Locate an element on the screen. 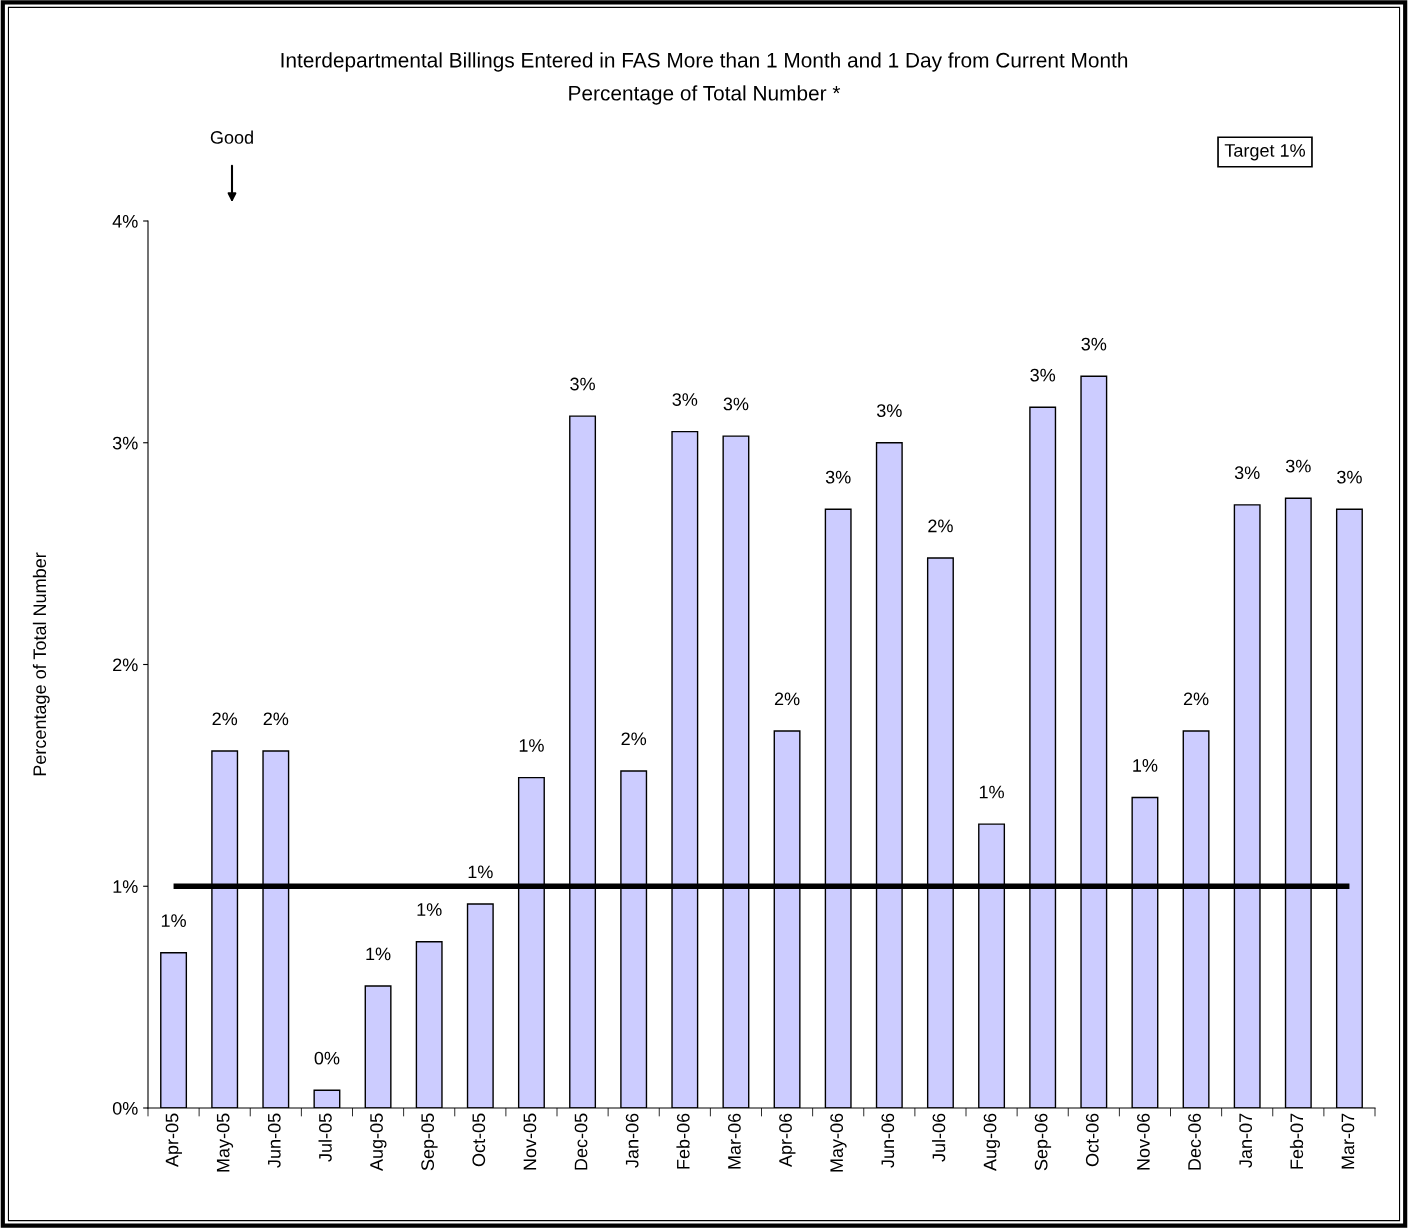 Image resolution: width=1408 pixels, height=1228 pixels. x-tick-label: Jul-05 is located at coordinates (325, 1137).